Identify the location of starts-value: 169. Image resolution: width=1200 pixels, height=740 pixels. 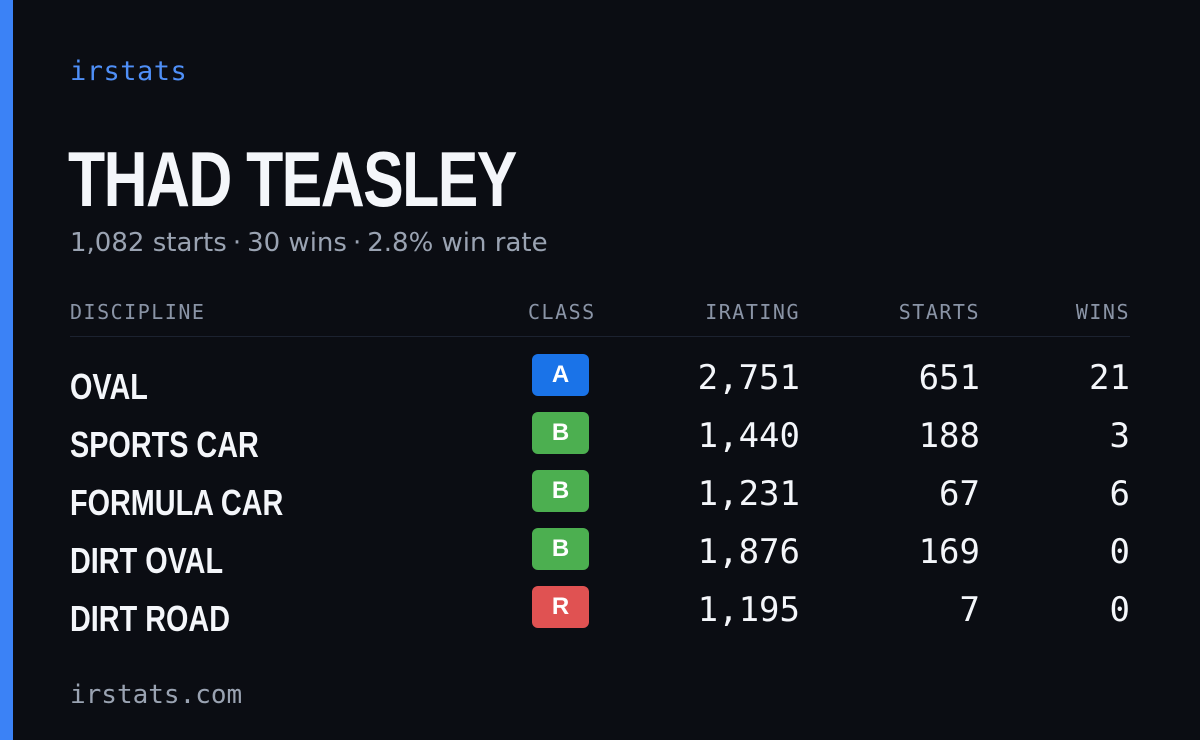
(949, 552).